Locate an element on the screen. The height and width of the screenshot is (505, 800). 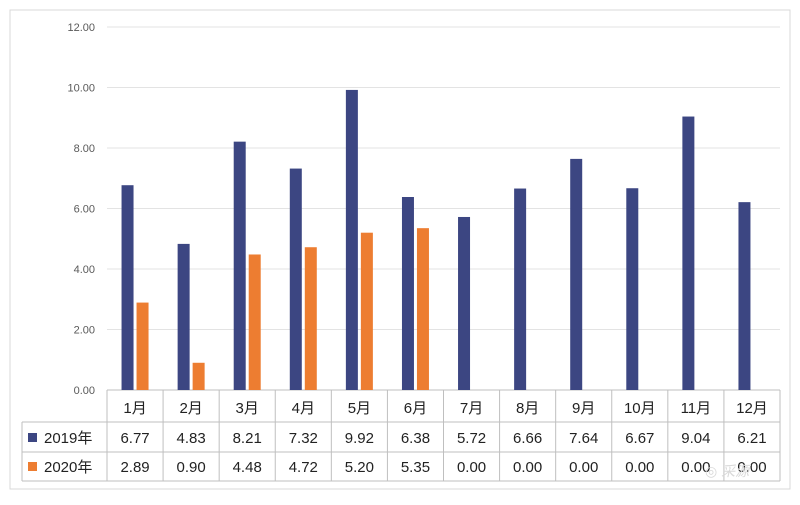
y-tick-label: 0.00 is located at coordinates (84, 391).